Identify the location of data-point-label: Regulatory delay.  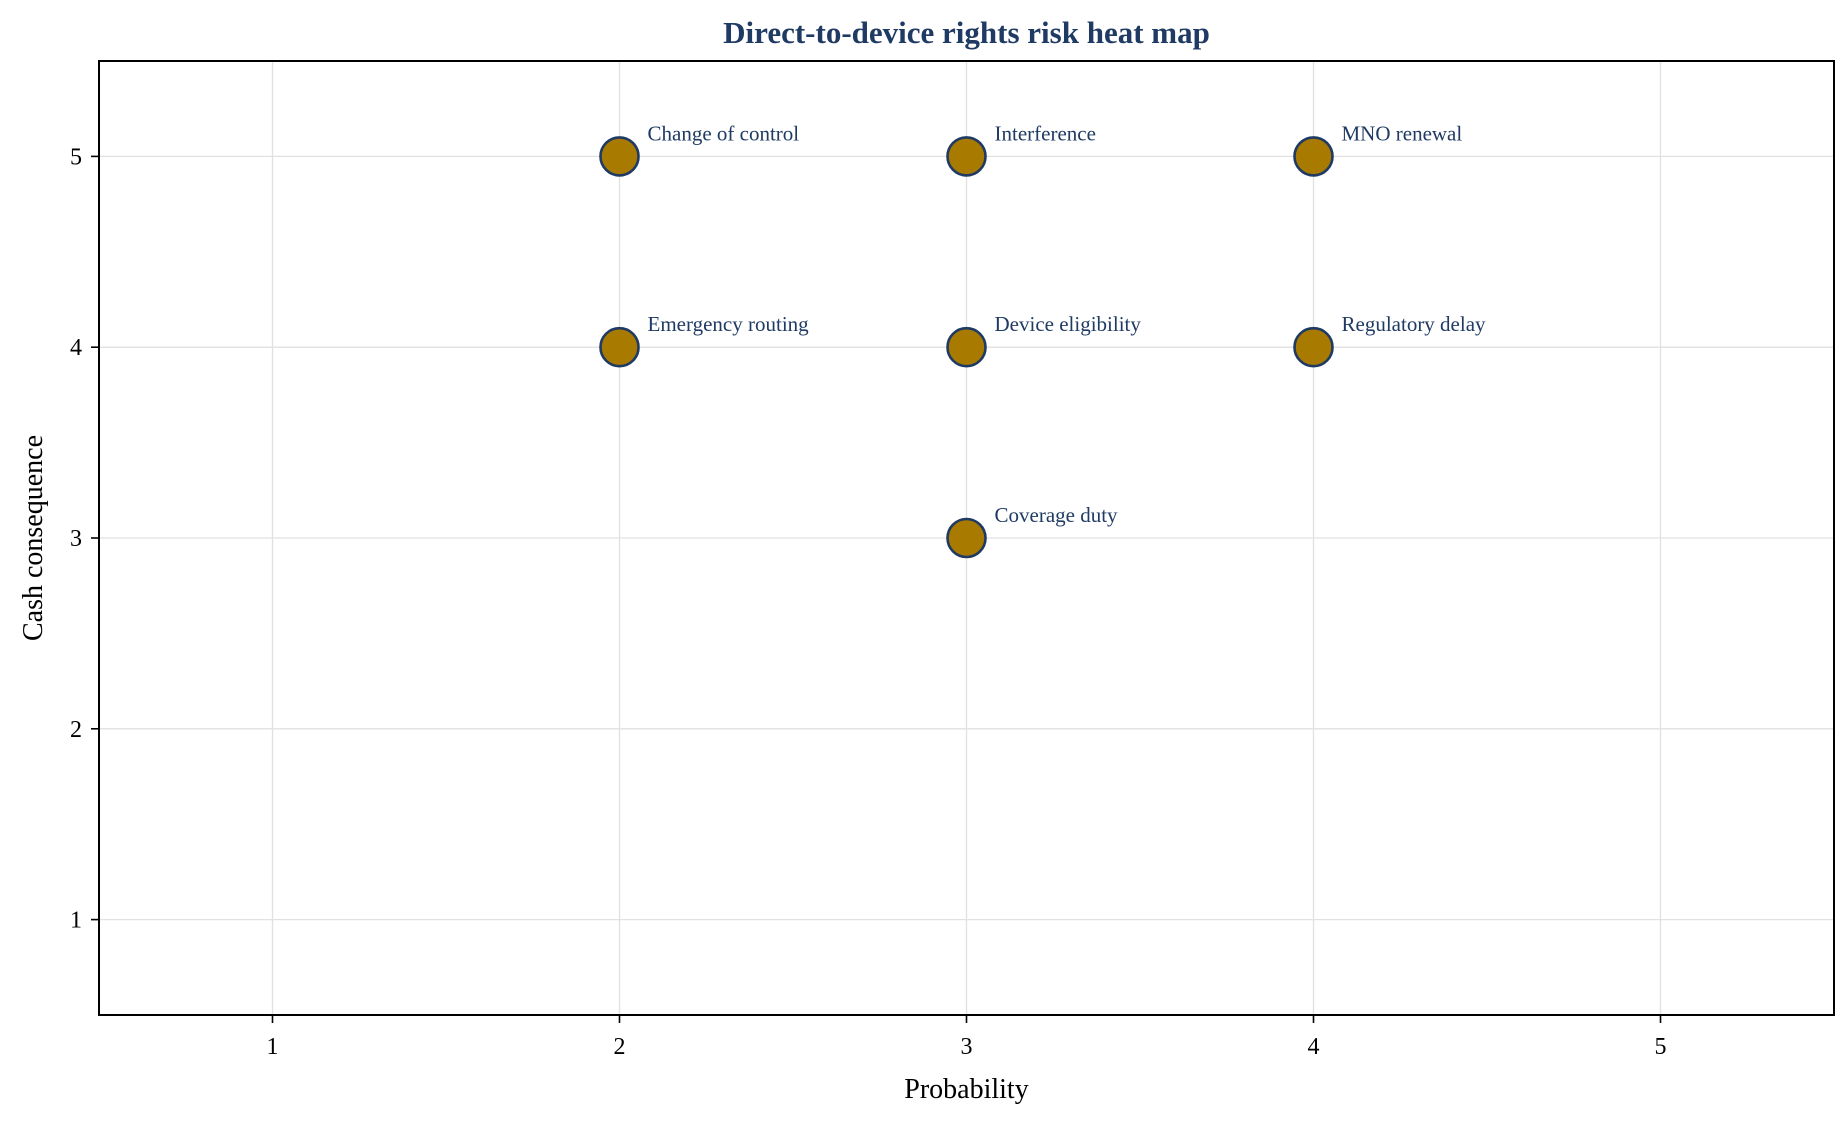
(1414, 324).